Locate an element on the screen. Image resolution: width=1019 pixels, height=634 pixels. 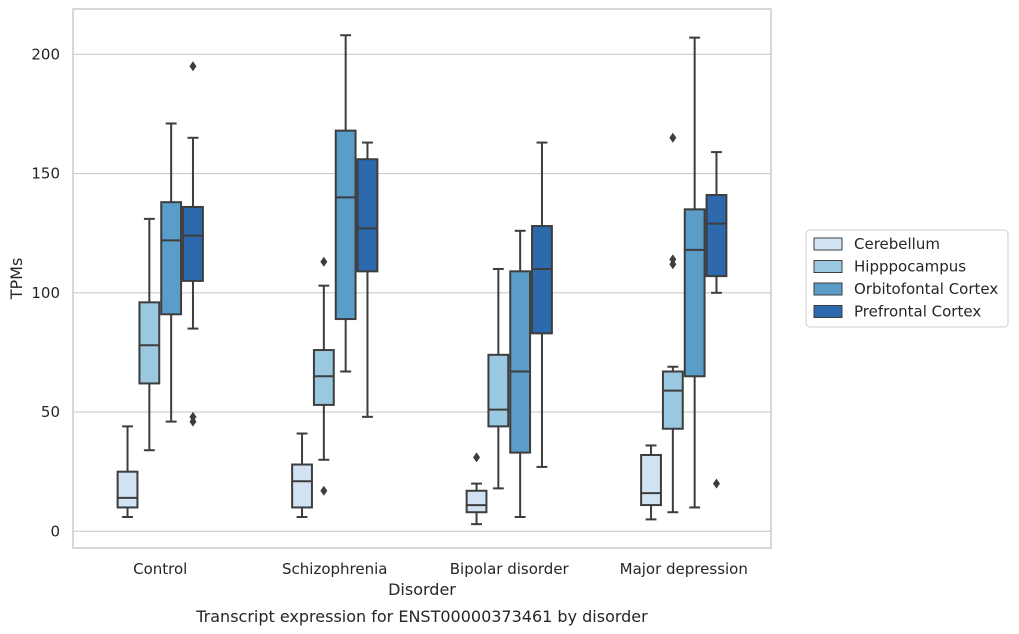
box-prefrontal-cortex-schizophrenia is located at coordinates (367, 279).